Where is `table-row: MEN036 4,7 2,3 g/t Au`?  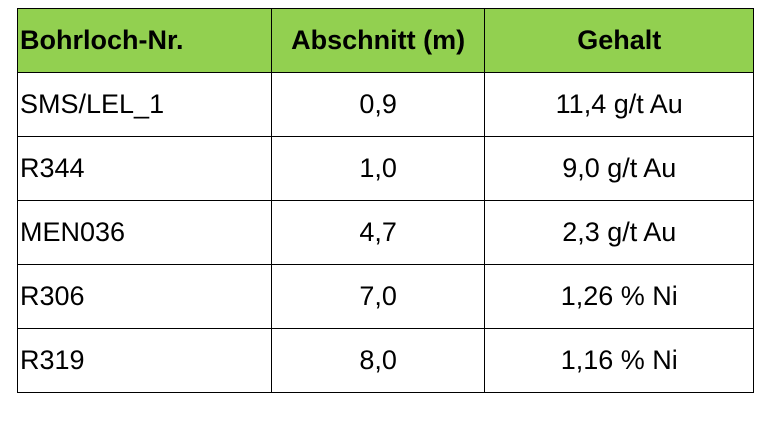
table-row: MEN036 4,7 2,3 g/t Au is located at coordinates (385, 232).